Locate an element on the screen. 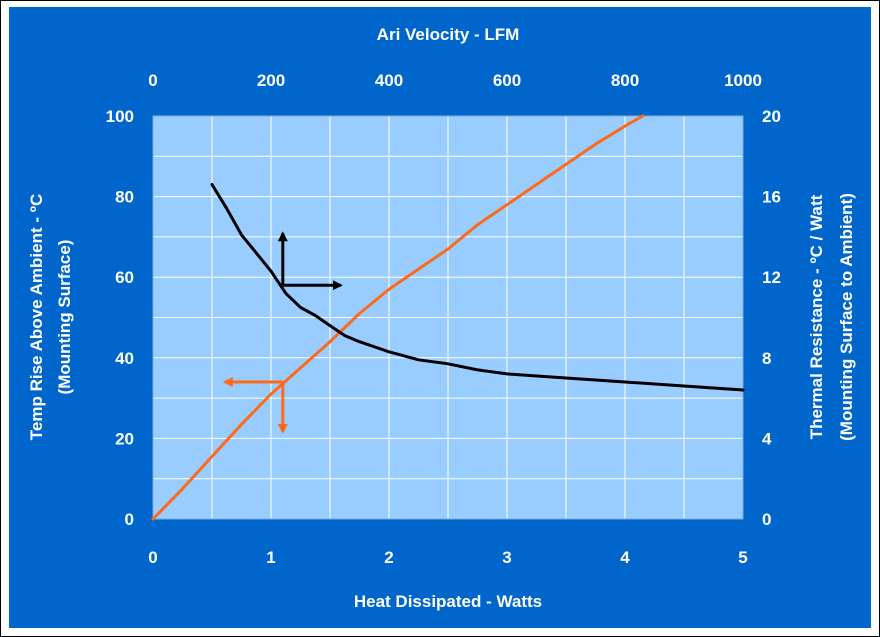 Image resolution: width=880 pixels, height=637 pixels. x-bottom-tick-label: 3 is located at coordinates (506, 557).